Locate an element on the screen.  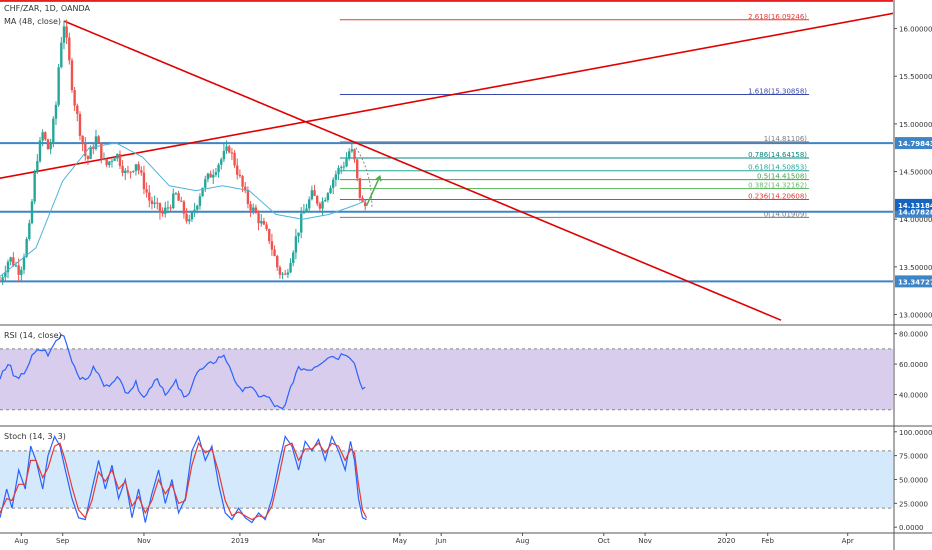
stoch-title: Stoch (14, 3, 3) is located at coordinates (35, 436).